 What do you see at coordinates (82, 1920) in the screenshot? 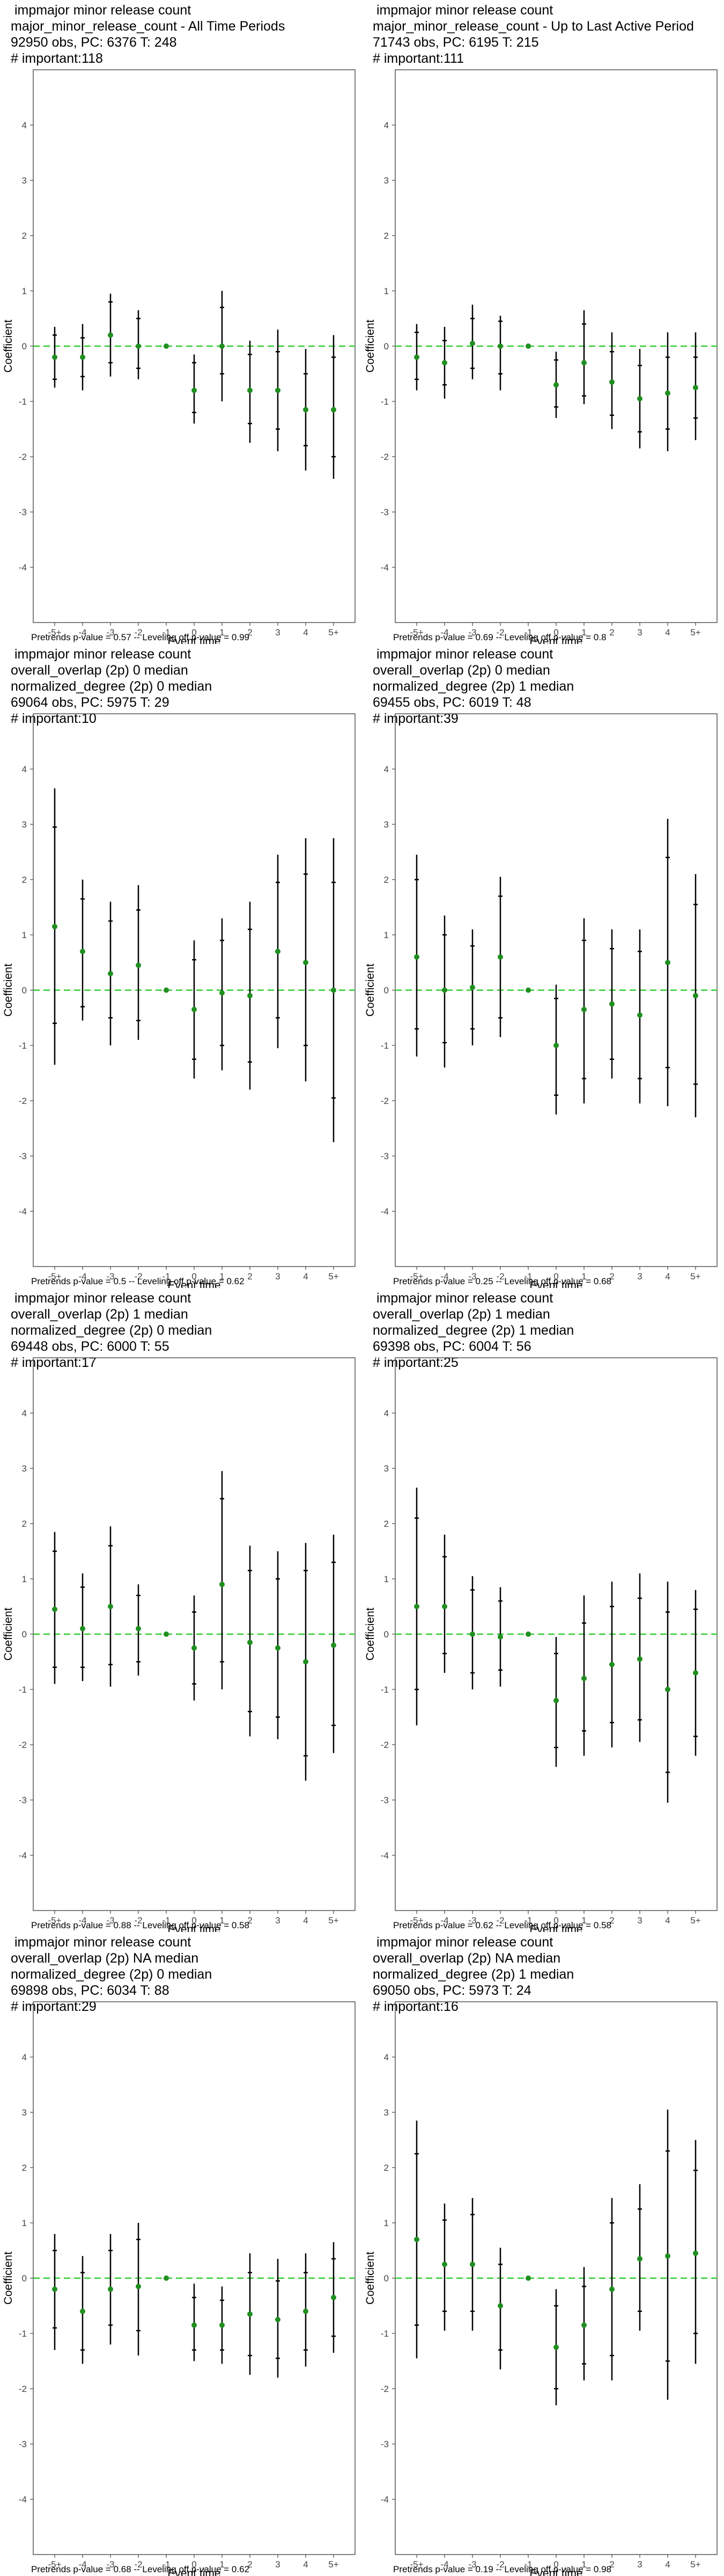
I see `x-tick-label: -4` at bounding box center [82, 1920].